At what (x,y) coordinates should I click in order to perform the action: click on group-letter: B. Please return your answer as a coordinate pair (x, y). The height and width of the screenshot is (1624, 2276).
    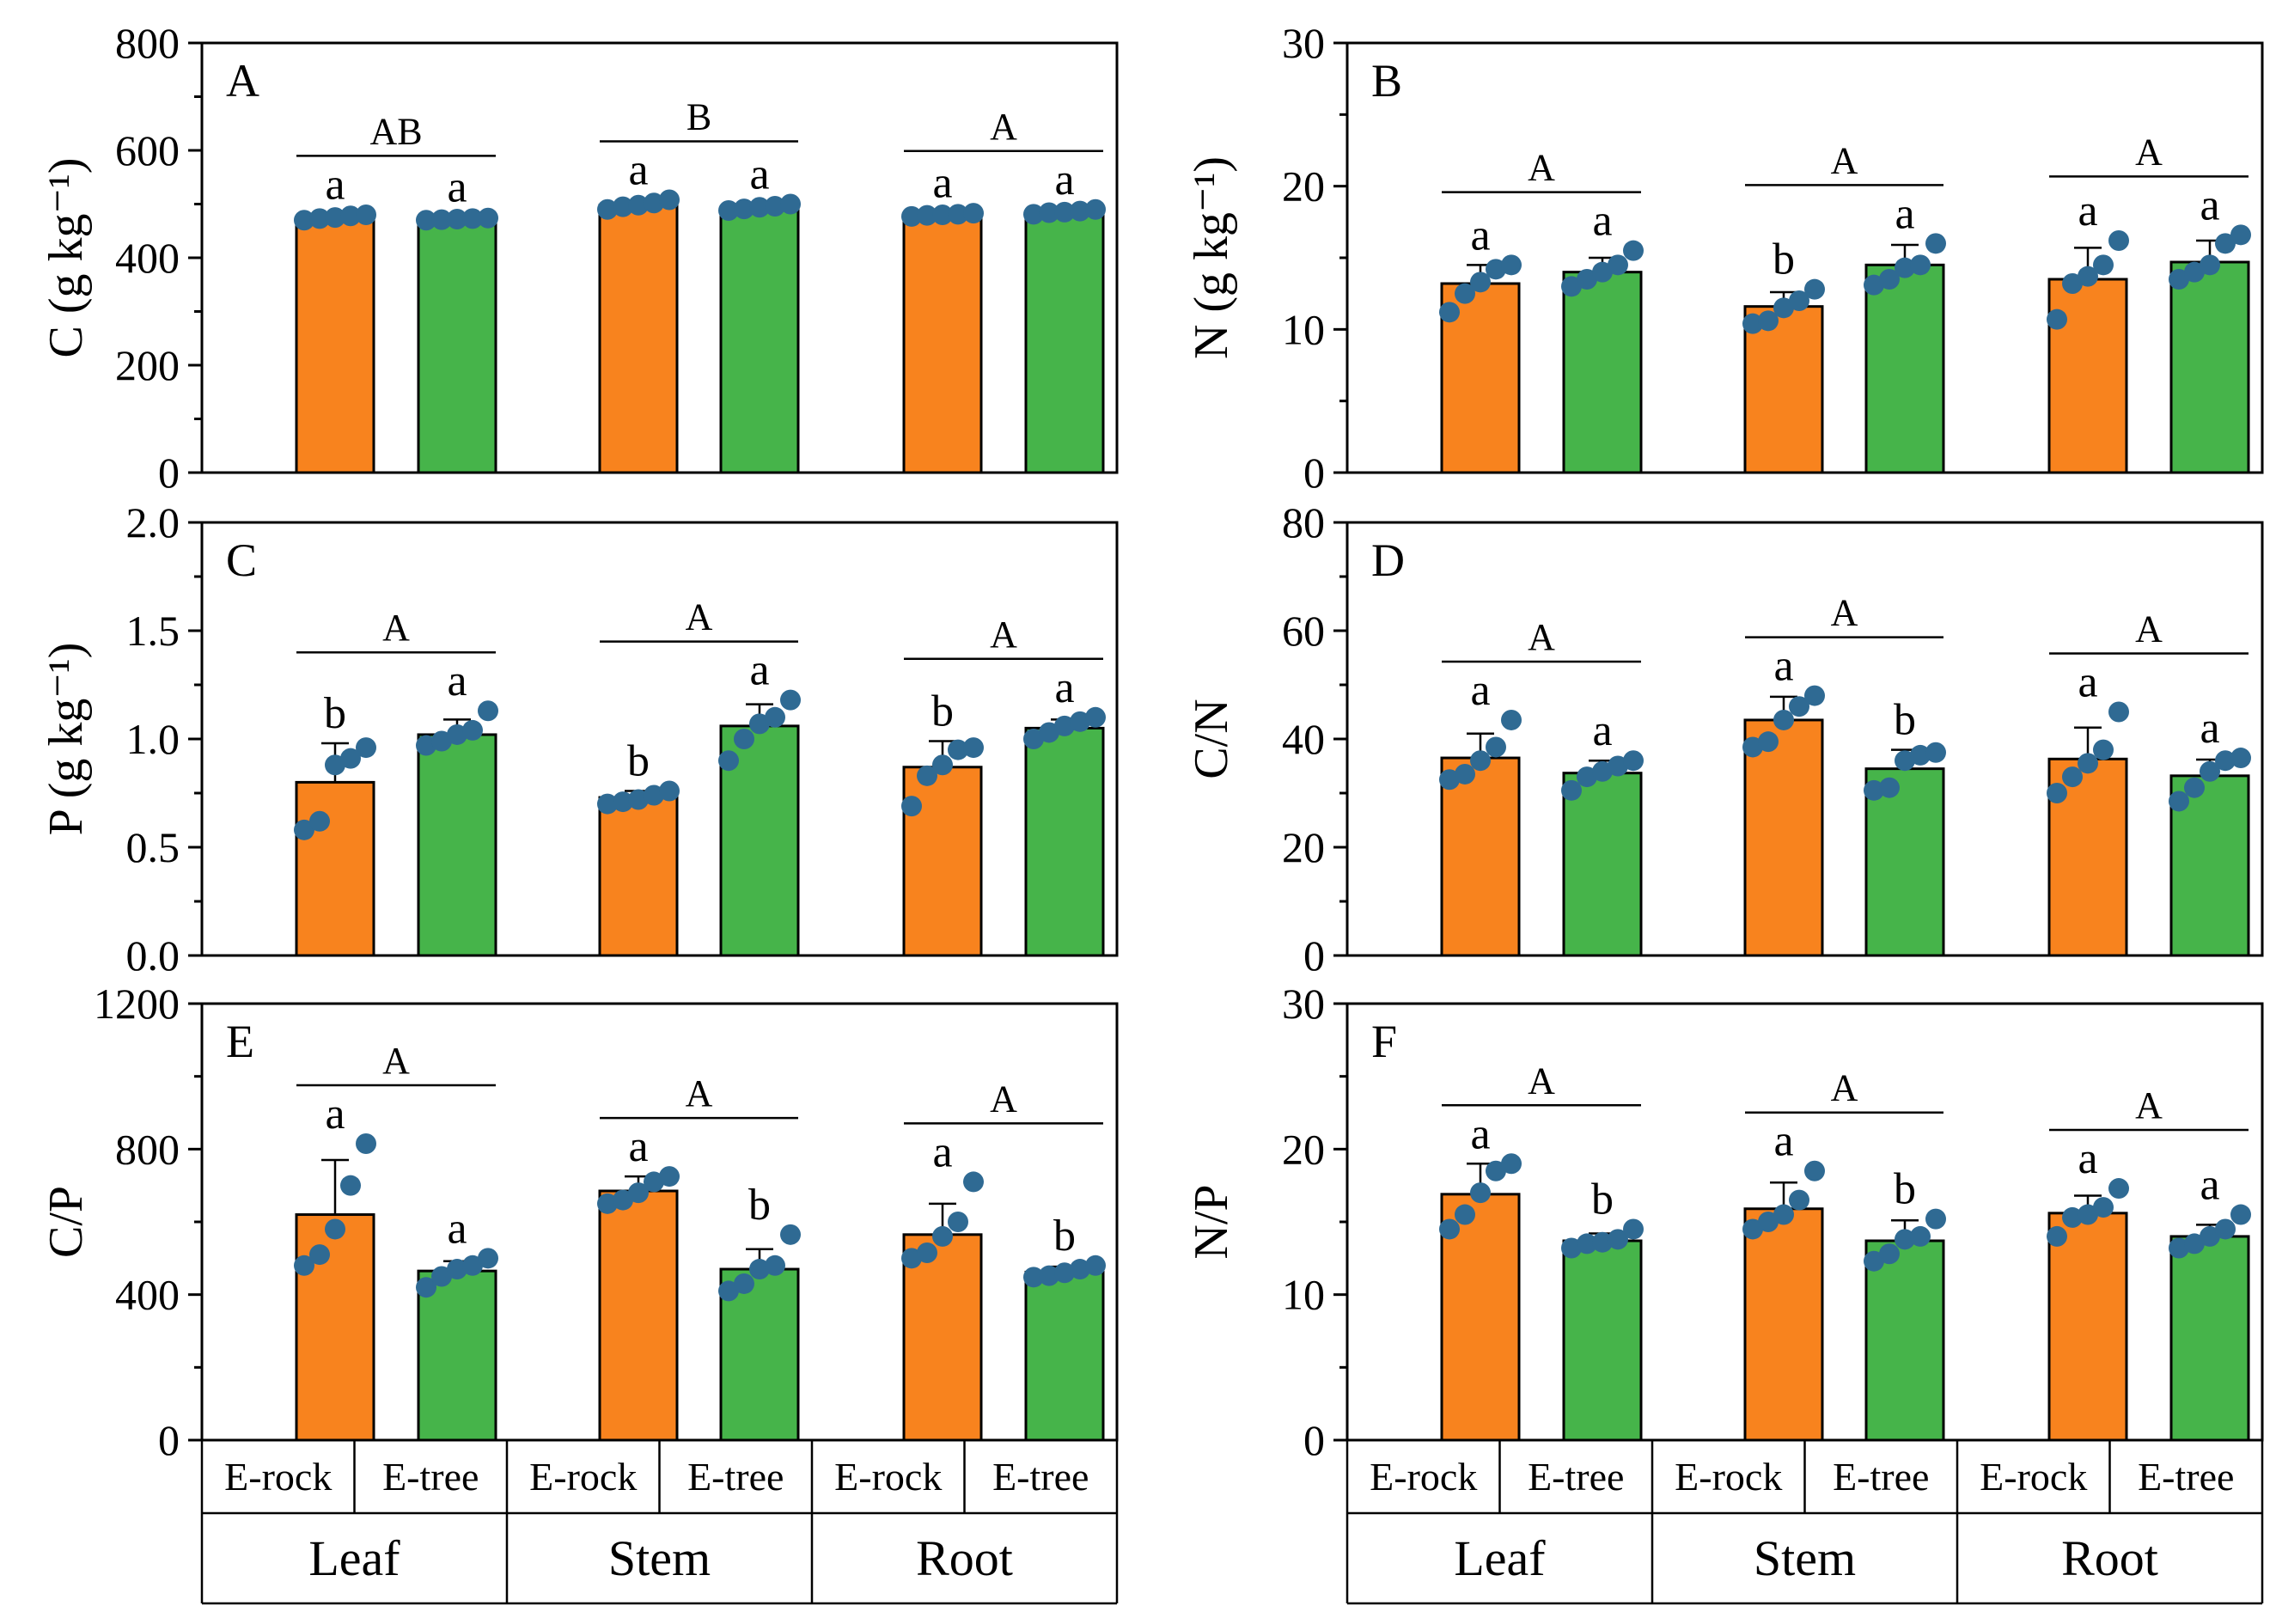
    Looking at the image, I should click on (698, 117).